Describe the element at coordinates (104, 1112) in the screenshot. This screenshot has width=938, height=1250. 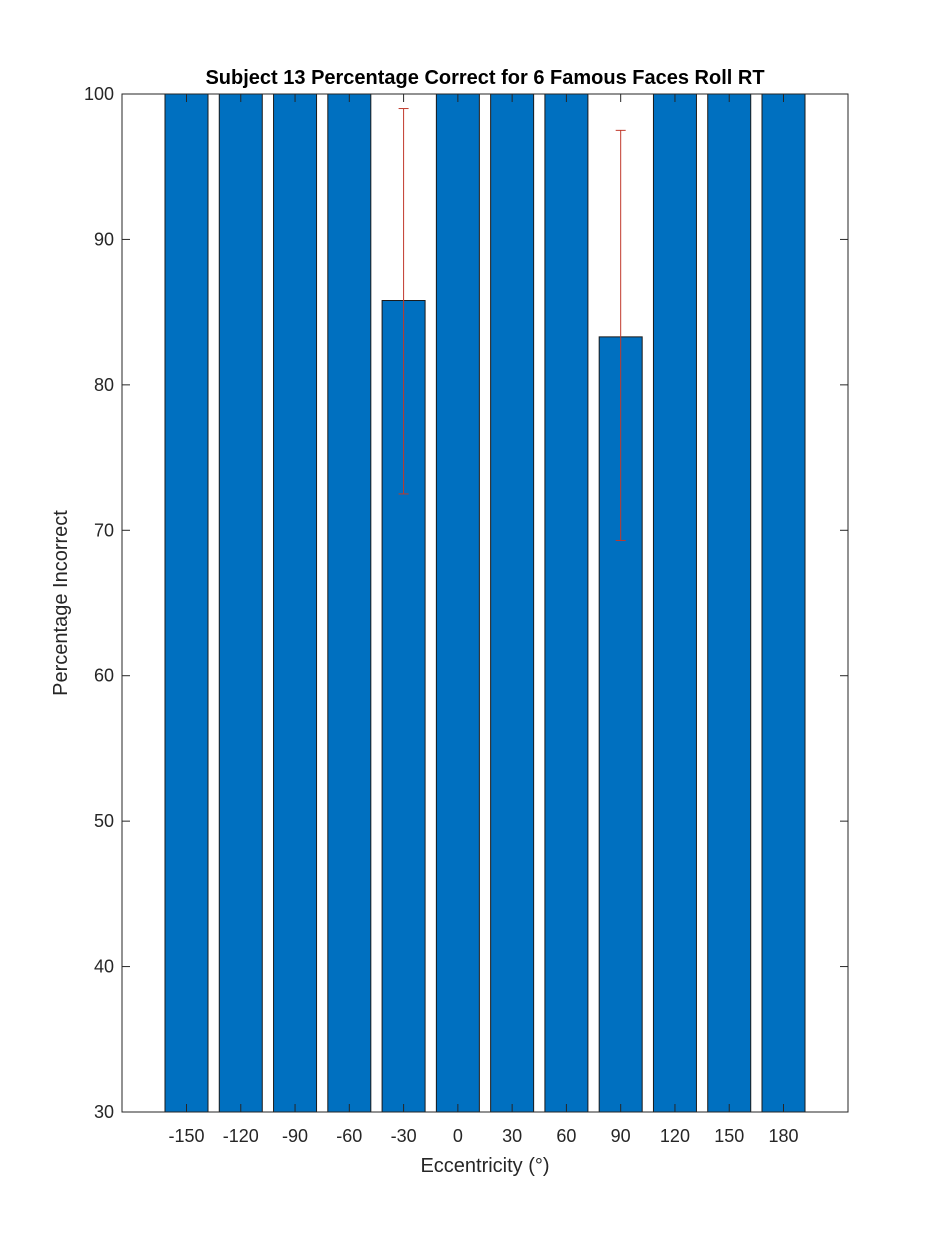
I see `y-tick-label: 30` at that location.